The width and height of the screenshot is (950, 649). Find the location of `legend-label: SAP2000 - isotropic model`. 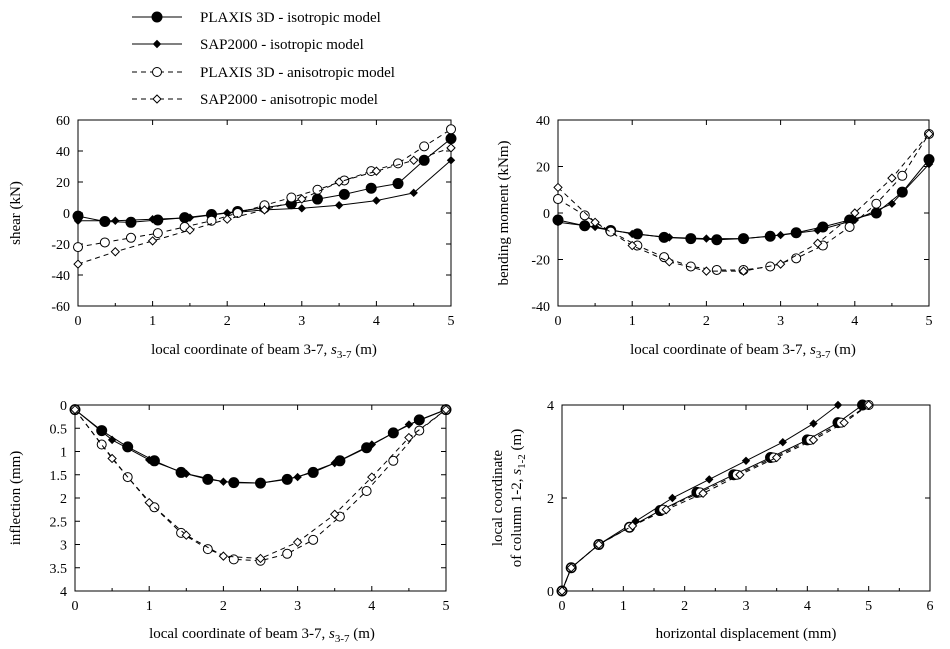

legend-label: SAP2000 - isotropic model is located at coordinates (282, 45).